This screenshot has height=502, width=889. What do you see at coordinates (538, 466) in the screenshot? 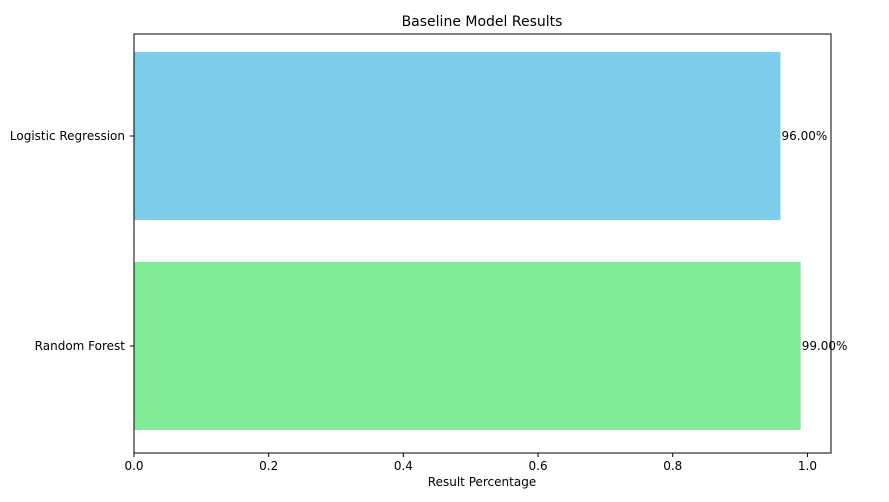
I see `x-tick-label: 0.6` at bounding box center [538, 466].